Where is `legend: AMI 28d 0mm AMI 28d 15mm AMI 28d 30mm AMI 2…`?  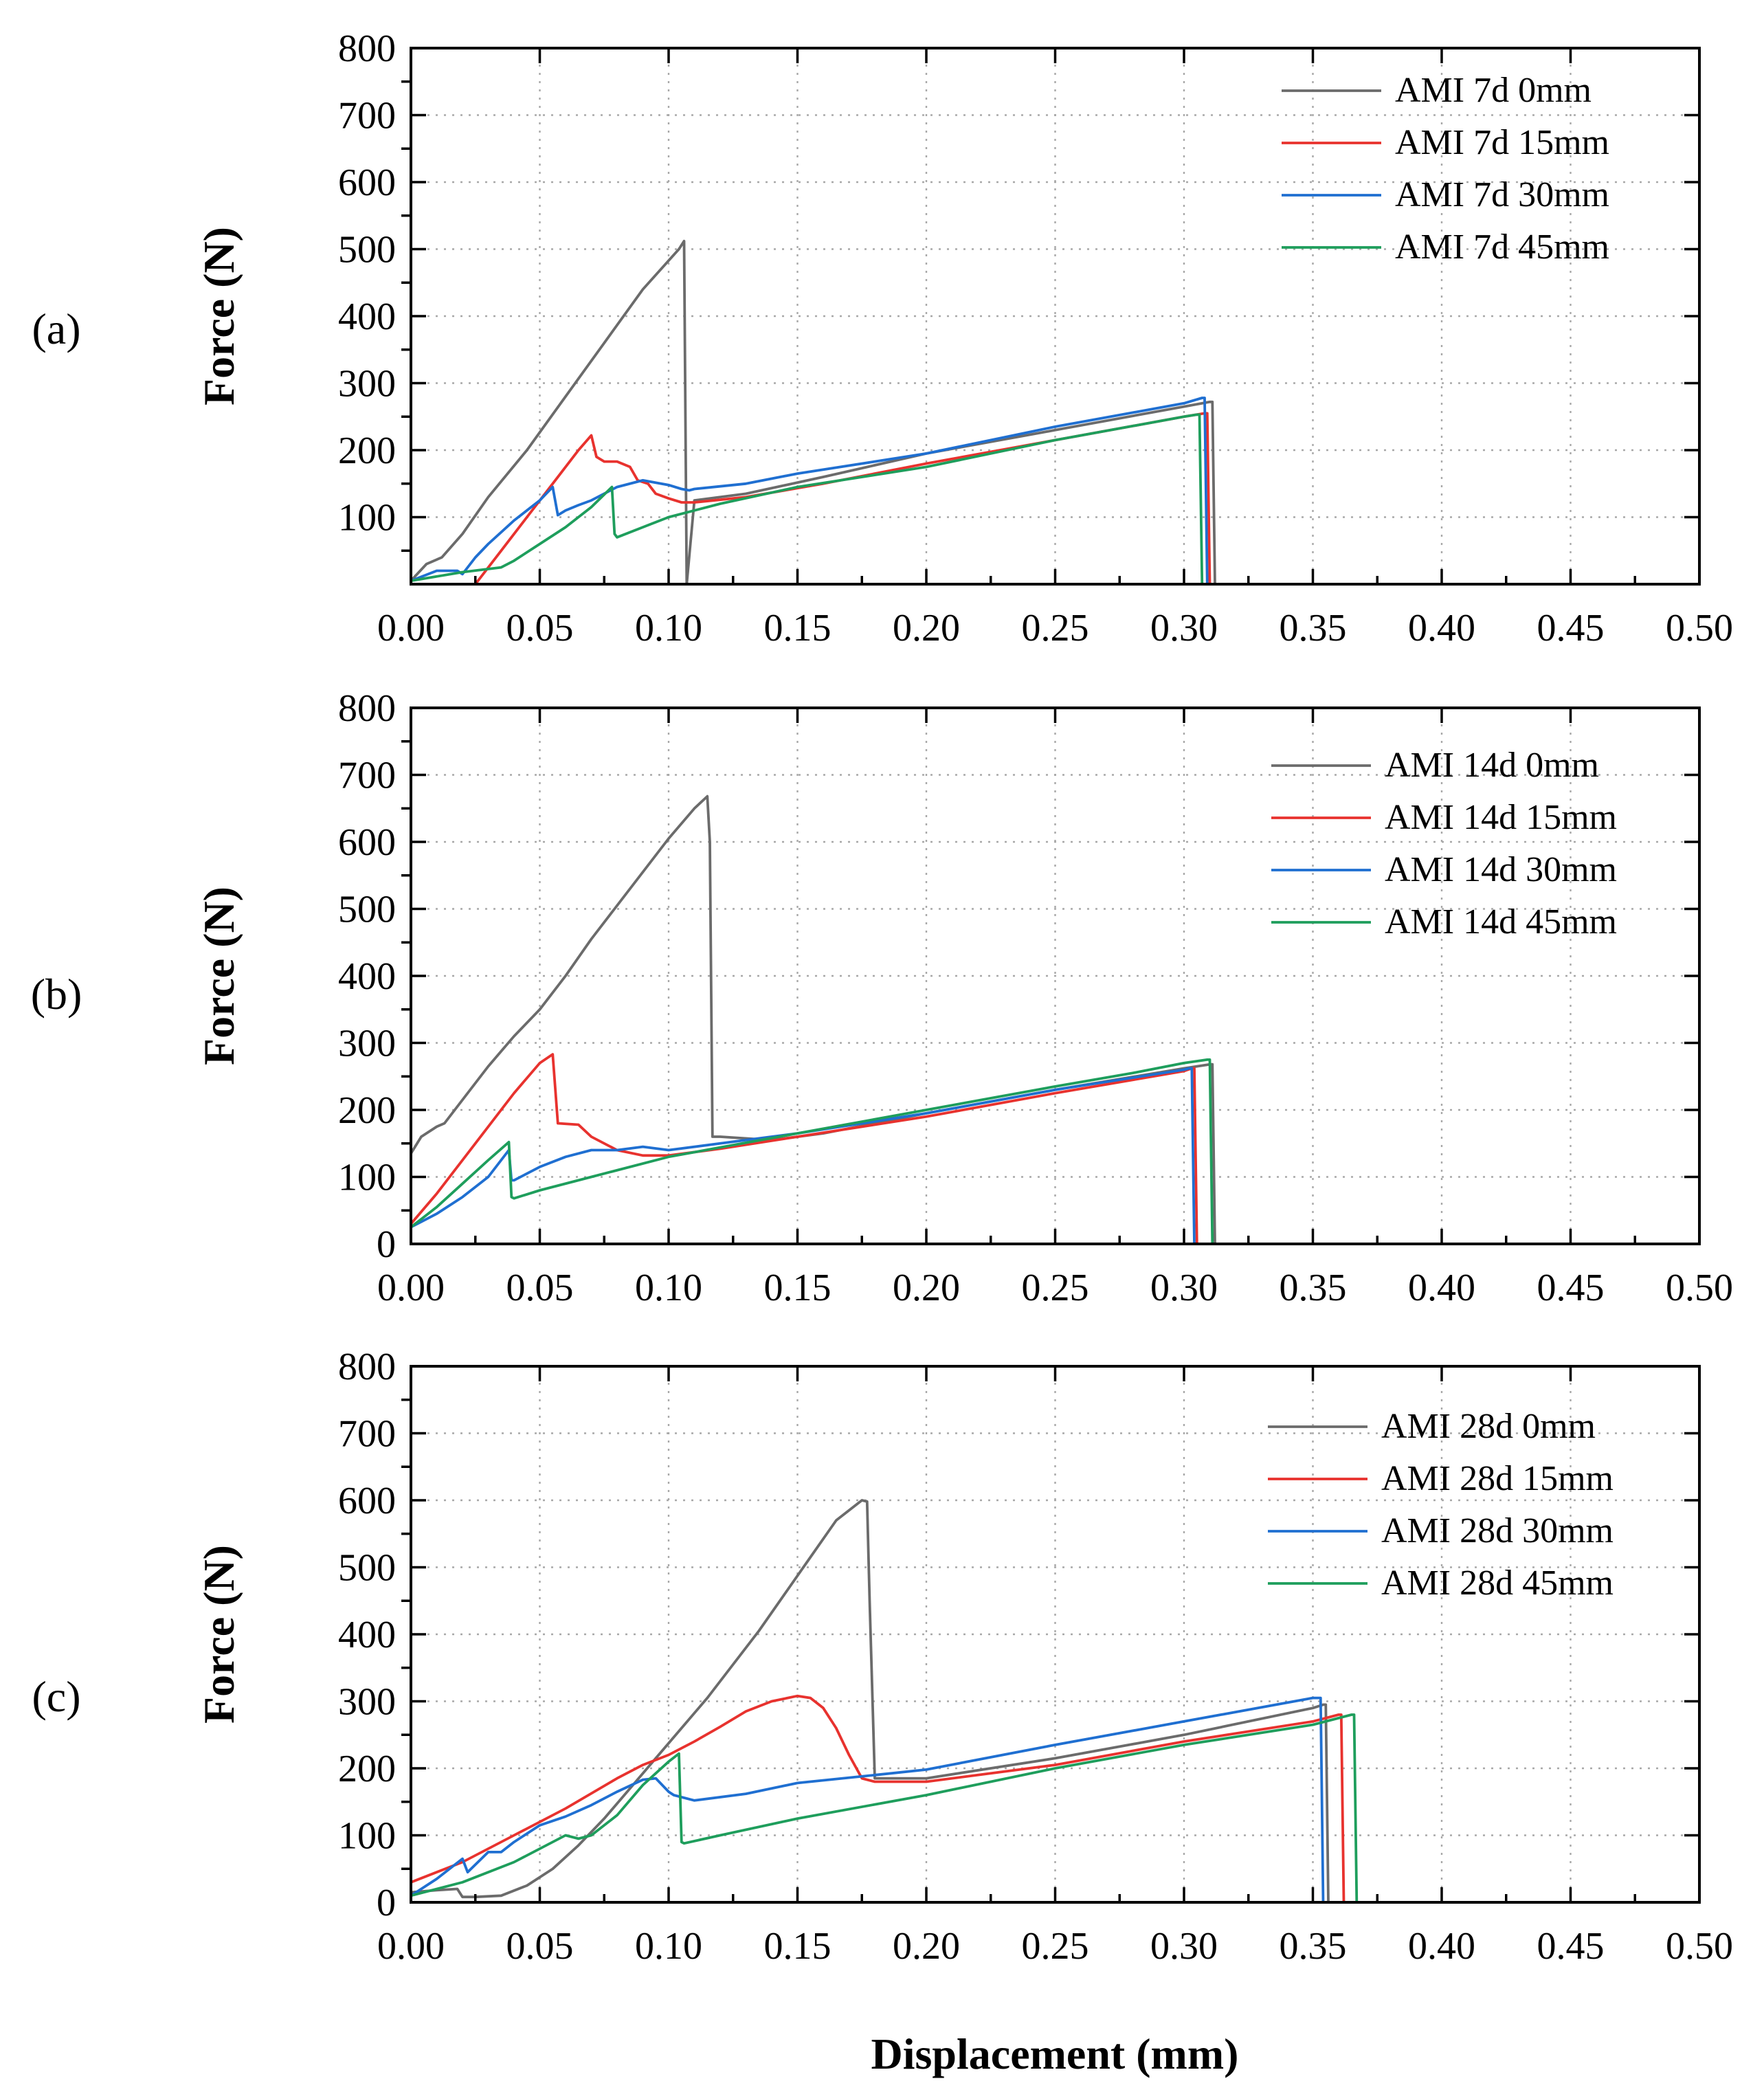 legend: AMI 28d 0mm AMI 28d 15mm AMI 28d 30mm AMI 2… is located at coordinates (1441, 1505).